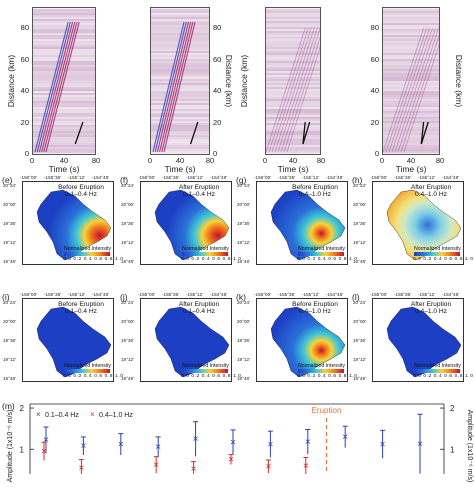 Image resolution: width=474 pixels, height=494 pixels. Describe the element at coordinates (452, 449) in the screenshot. I see `right-tick-label: 1` at that location.